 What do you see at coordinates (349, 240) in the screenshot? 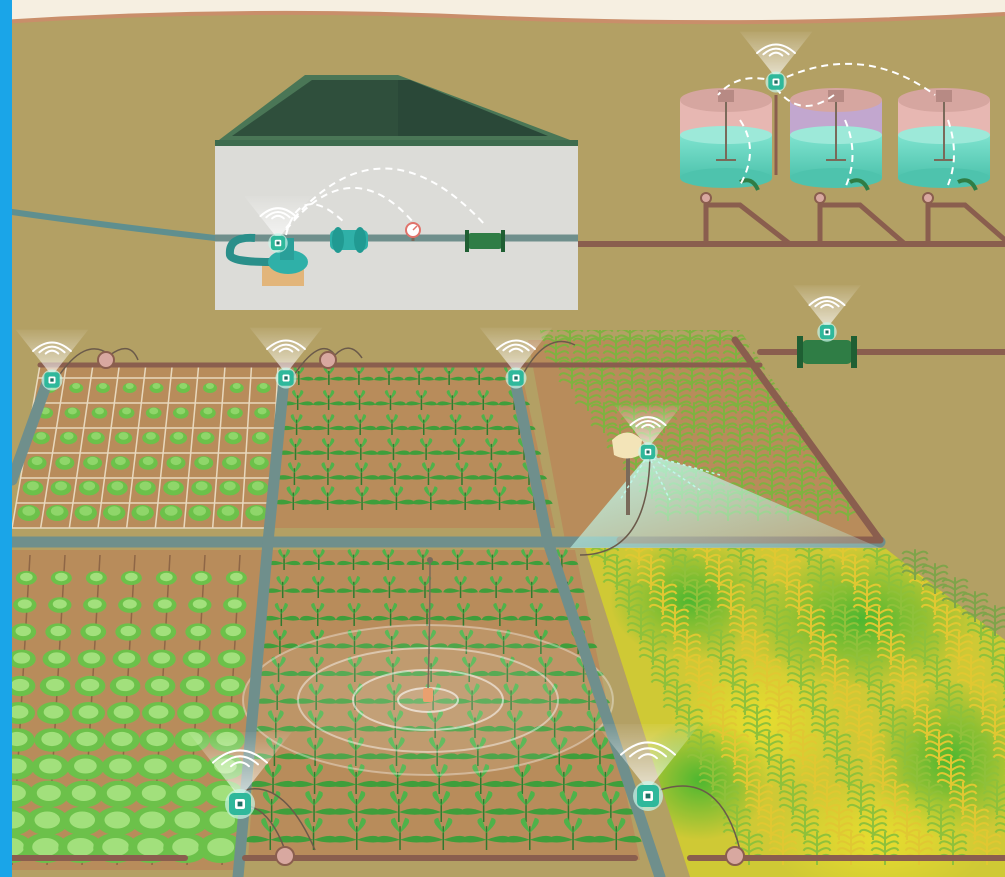
I see `flow-meter-icon` at bounding box center [349, 240].